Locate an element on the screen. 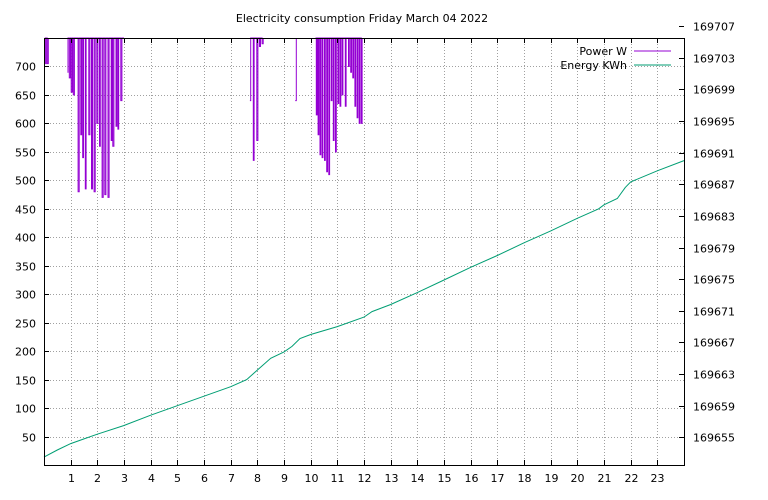 The width and height of the screenshot is (768, 500). y1-tick-label: 100 is located at coordinates (25, 409).